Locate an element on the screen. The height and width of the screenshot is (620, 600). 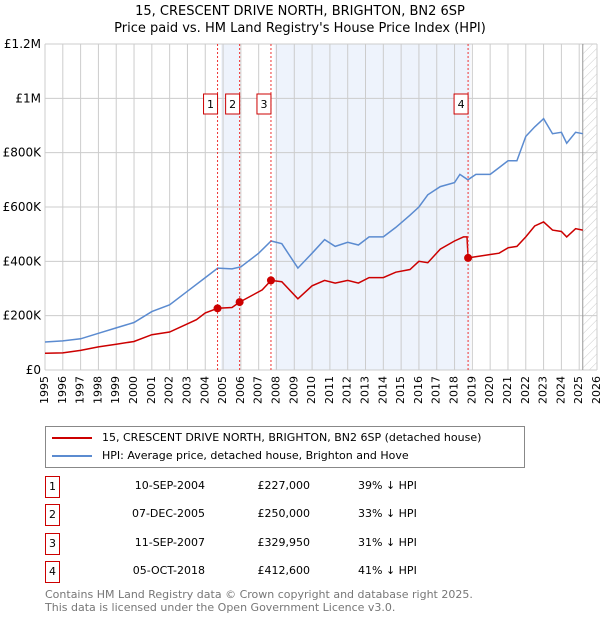
y-tick-label: £400K is located at coordinates (23, 261).